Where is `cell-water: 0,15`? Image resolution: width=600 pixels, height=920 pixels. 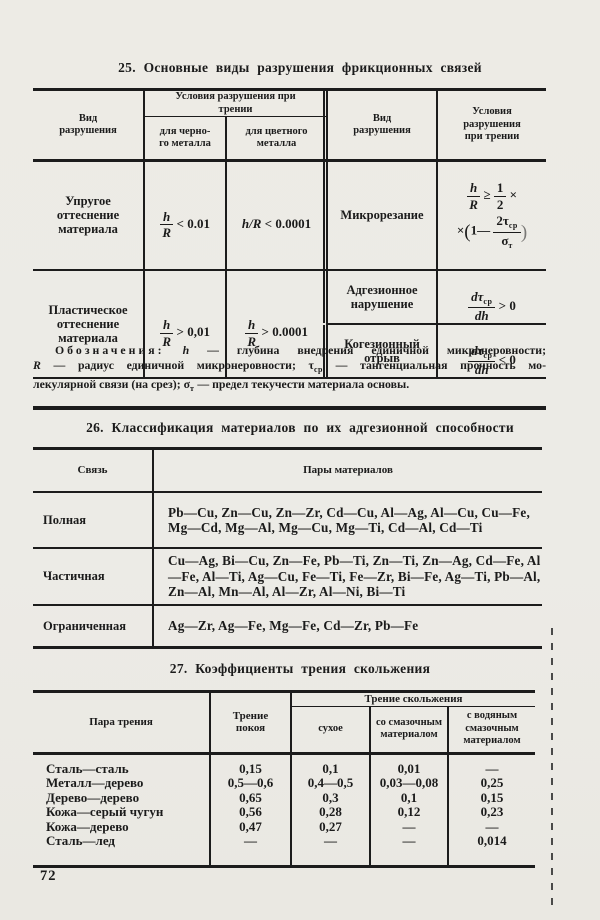
cell-water: 0,15 is located at coordinates (492, 797).